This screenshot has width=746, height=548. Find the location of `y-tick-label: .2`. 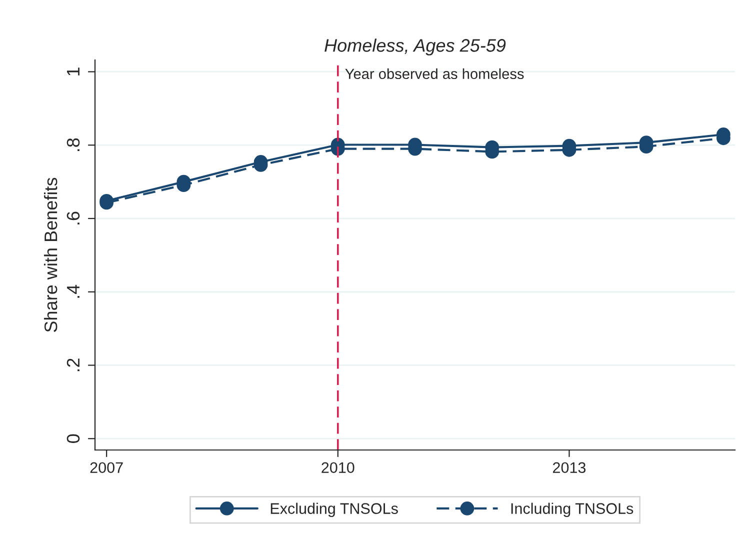

y-tick-label: .2 is located at coordinates (73, 365).